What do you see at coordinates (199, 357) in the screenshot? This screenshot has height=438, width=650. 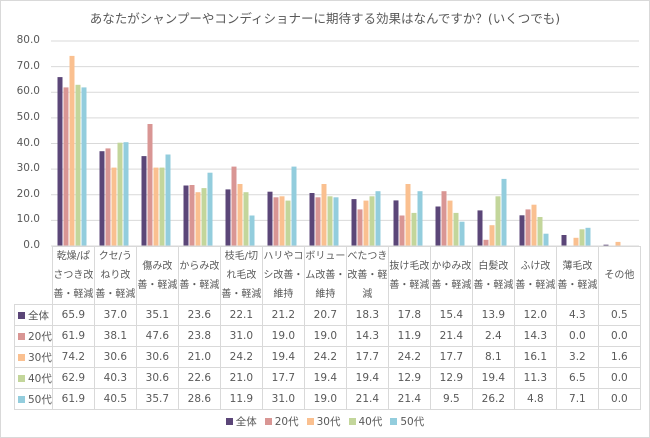 I see `data-cell: 21.0` at bounding box center [199, 357].